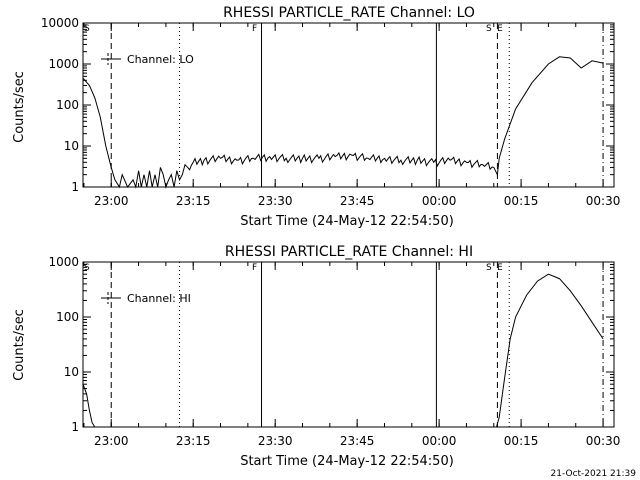 This screenshot has width=640, height=480. Describe the element at coordinates (160, 59) in the screenshot. I see `panel-lo-legend-text: Channel: LO` at that location.